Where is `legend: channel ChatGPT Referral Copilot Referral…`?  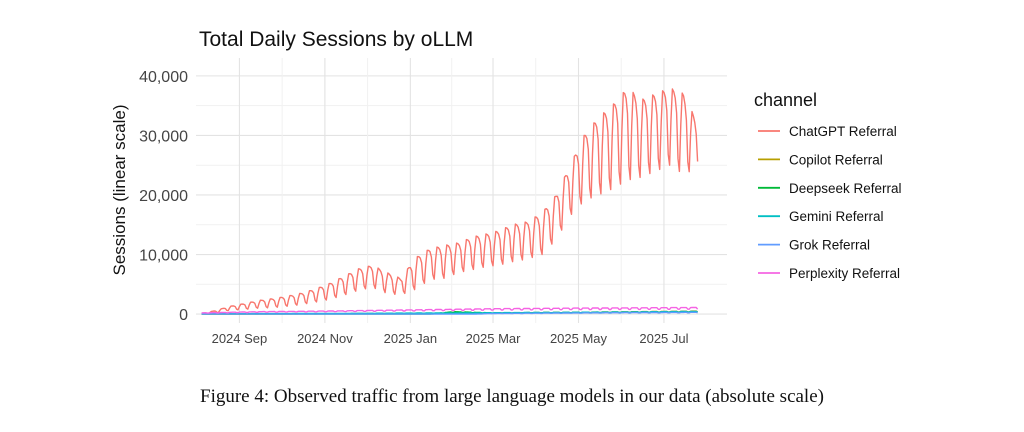
legend: channel ChatGPT Referral Copilot Referral… is located at coordinates (828, 185).